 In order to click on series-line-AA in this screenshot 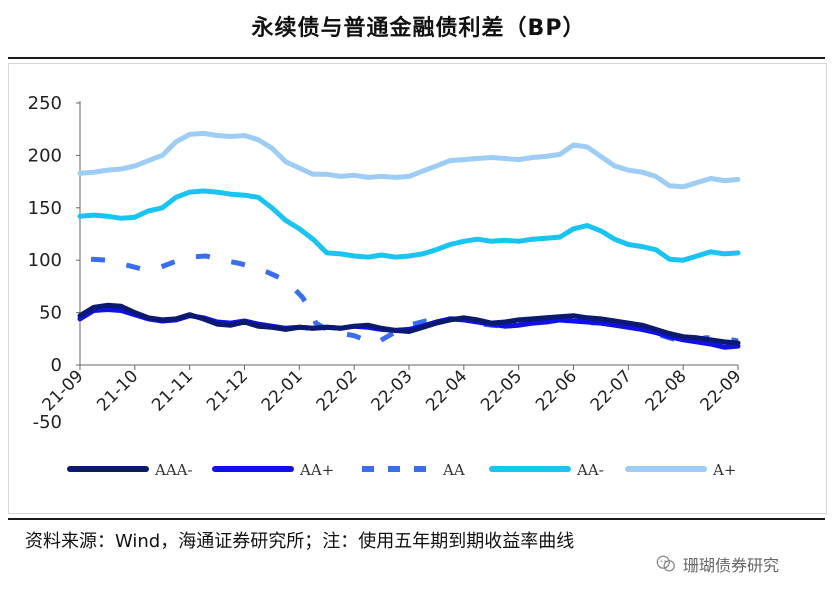, I will do `click(414, 299)`.